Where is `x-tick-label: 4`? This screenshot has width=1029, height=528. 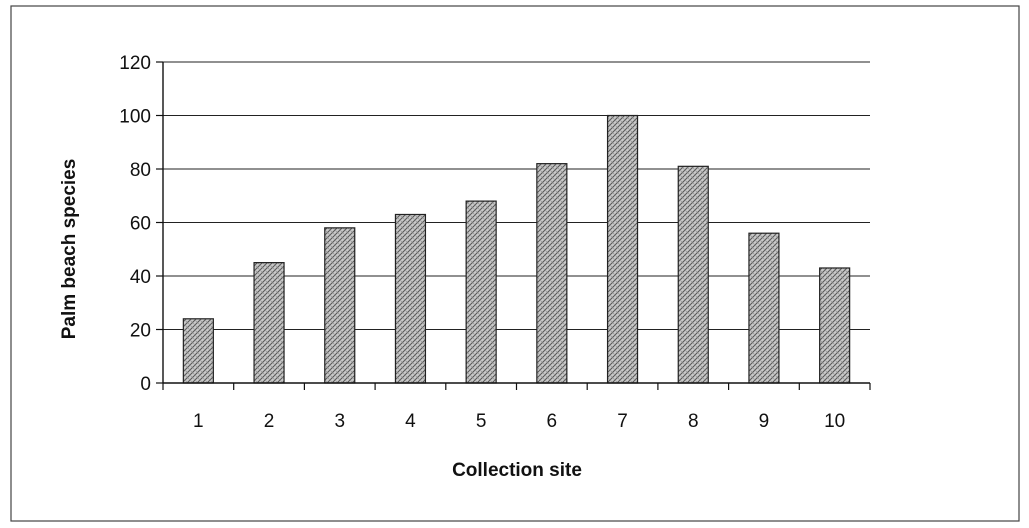
x-tick-label: 4 is located at coordinates (410, 421).